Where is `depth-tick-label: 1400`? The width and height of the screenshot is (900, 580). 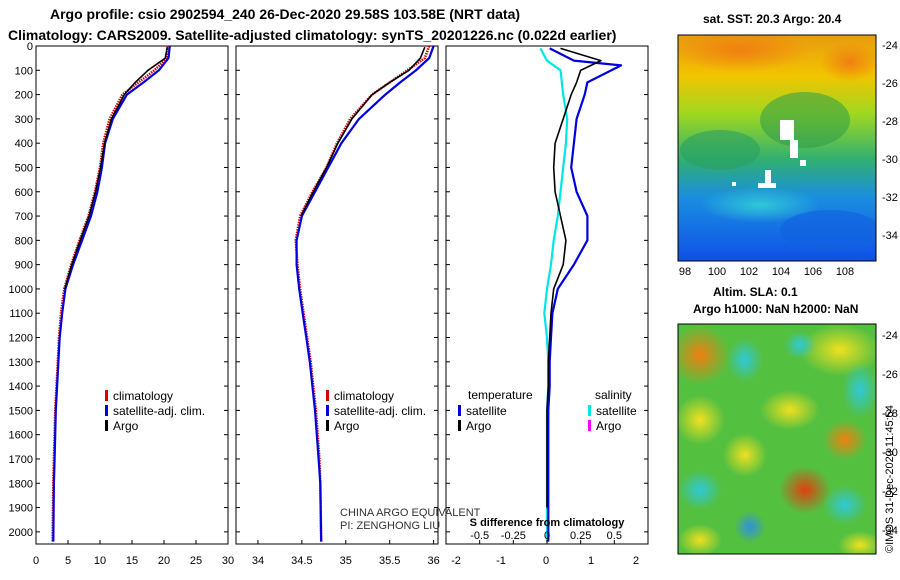
depth-tick-label: 1400 is located at coordinates (21, 387).